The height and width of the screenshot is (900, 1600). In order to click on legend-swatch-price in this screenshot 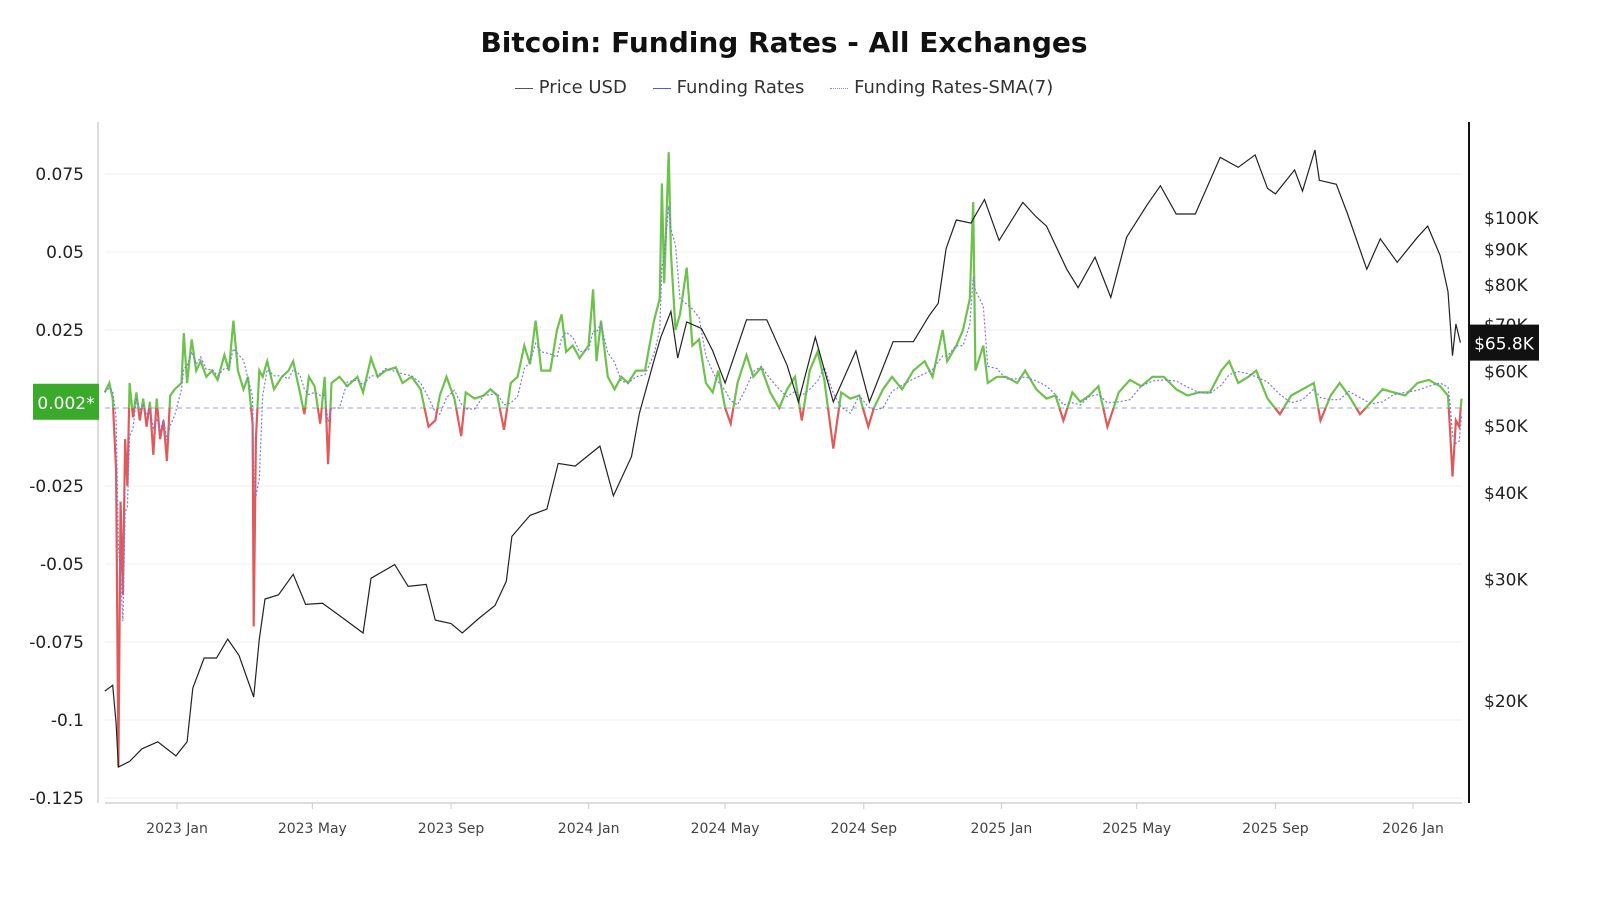, I will do `click(523, 88)`.